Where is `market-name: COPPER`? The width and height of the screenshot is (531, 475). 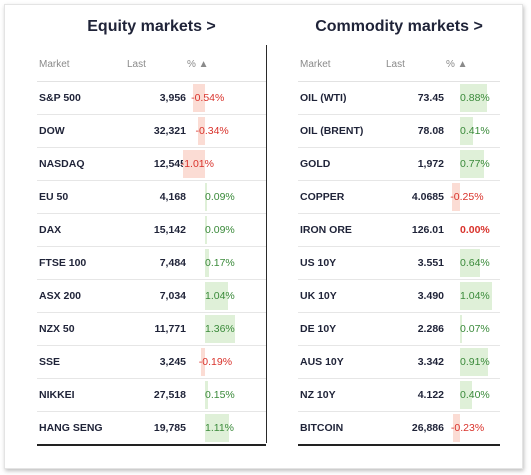 market-name: COPPER is located at coordinates (322, 197).